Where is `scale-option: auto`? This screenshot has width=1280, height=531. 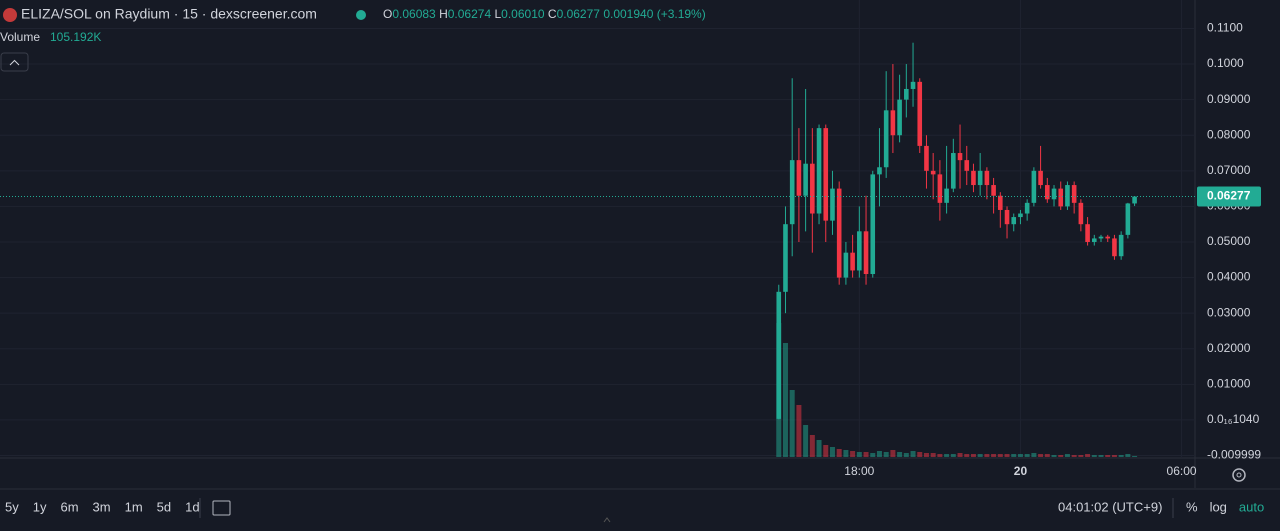 scale-option: auto is located at coordinates (1251, 506).